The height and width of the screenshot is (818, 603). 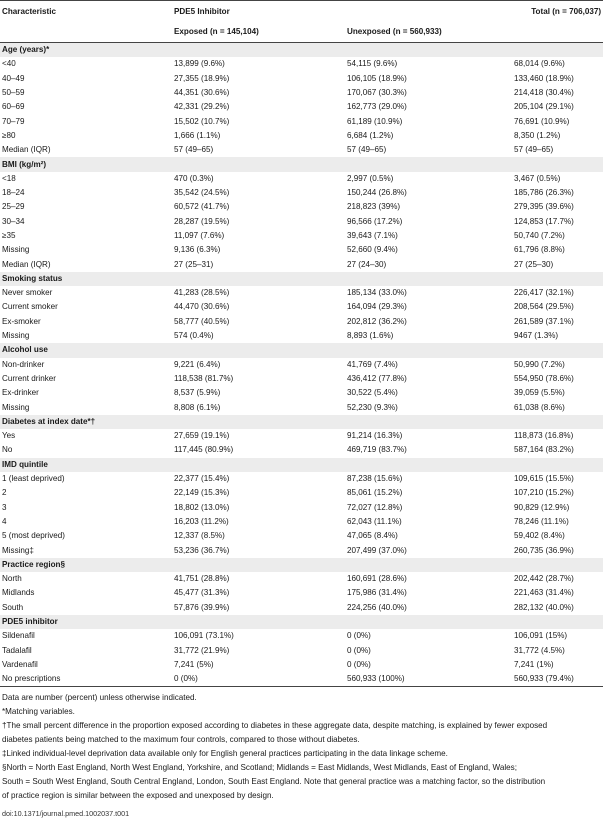 I want to click on unexposed-value: 106,105 (18.9%), so click(x=377, y=78).